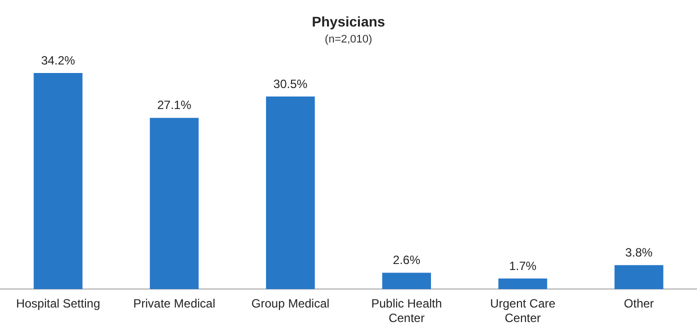  Describe the element at coordinates (406, 311) in the screenshot. I see `x-tick-label: Public Health Center` at that location.